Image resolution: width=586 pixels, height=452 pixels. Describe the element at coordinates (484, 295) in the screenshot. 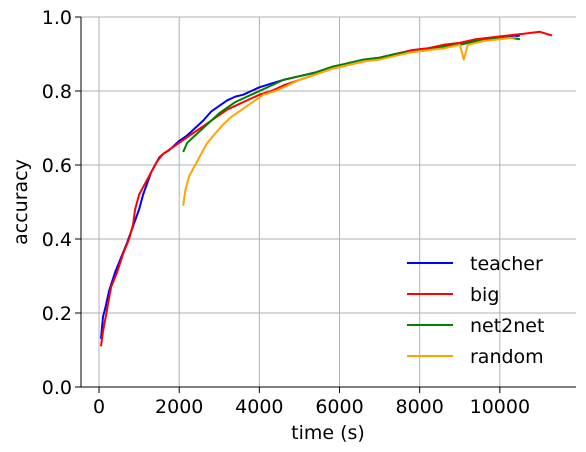

I see `legend-label-big: big` at that location.